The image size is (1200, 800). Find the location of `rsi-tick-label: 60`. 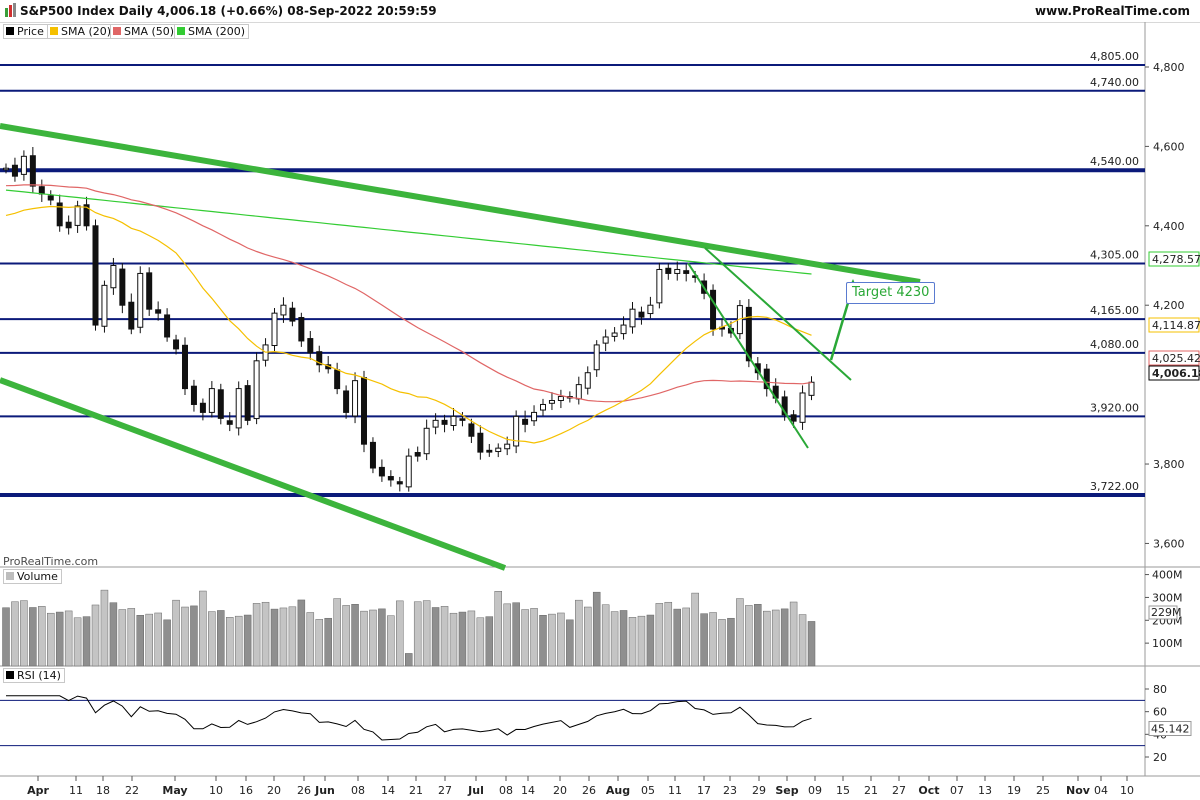

rsi-tick-label: 60 is located at coordinates (1160, 712).